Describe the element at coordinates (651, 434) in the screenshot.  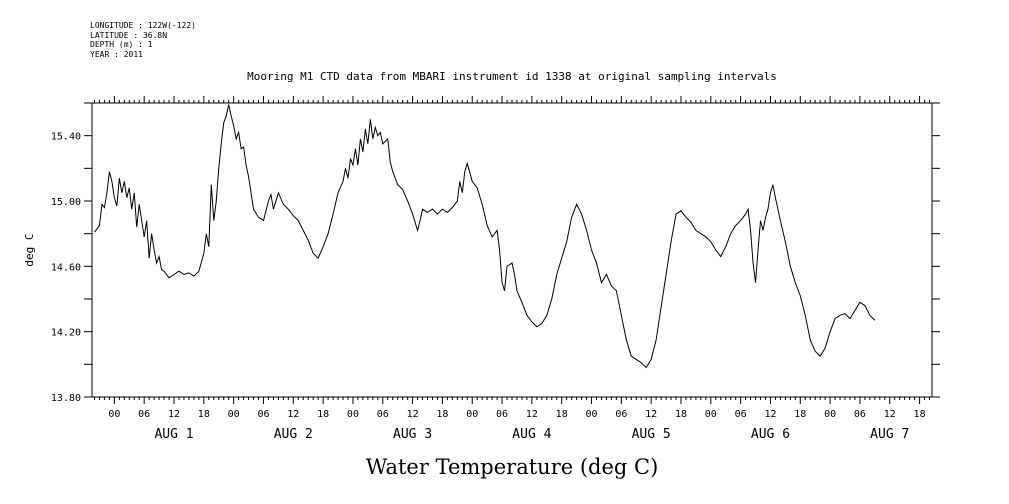
I see `day-label: AUG 5` at that location.